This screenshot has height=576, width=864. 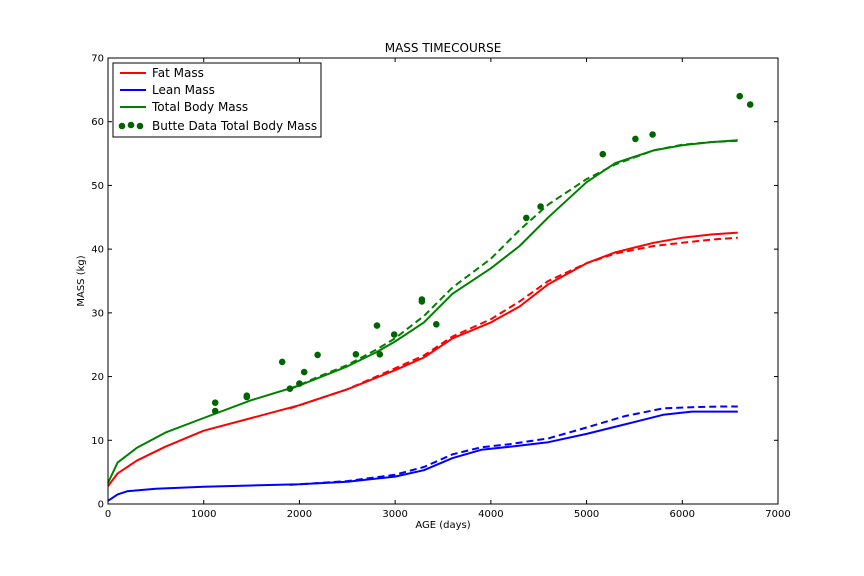 What do you see at coordinates (97, 122) in the screenshot?
I see `y-tick-label: 60` at bounding box center [97, 122].